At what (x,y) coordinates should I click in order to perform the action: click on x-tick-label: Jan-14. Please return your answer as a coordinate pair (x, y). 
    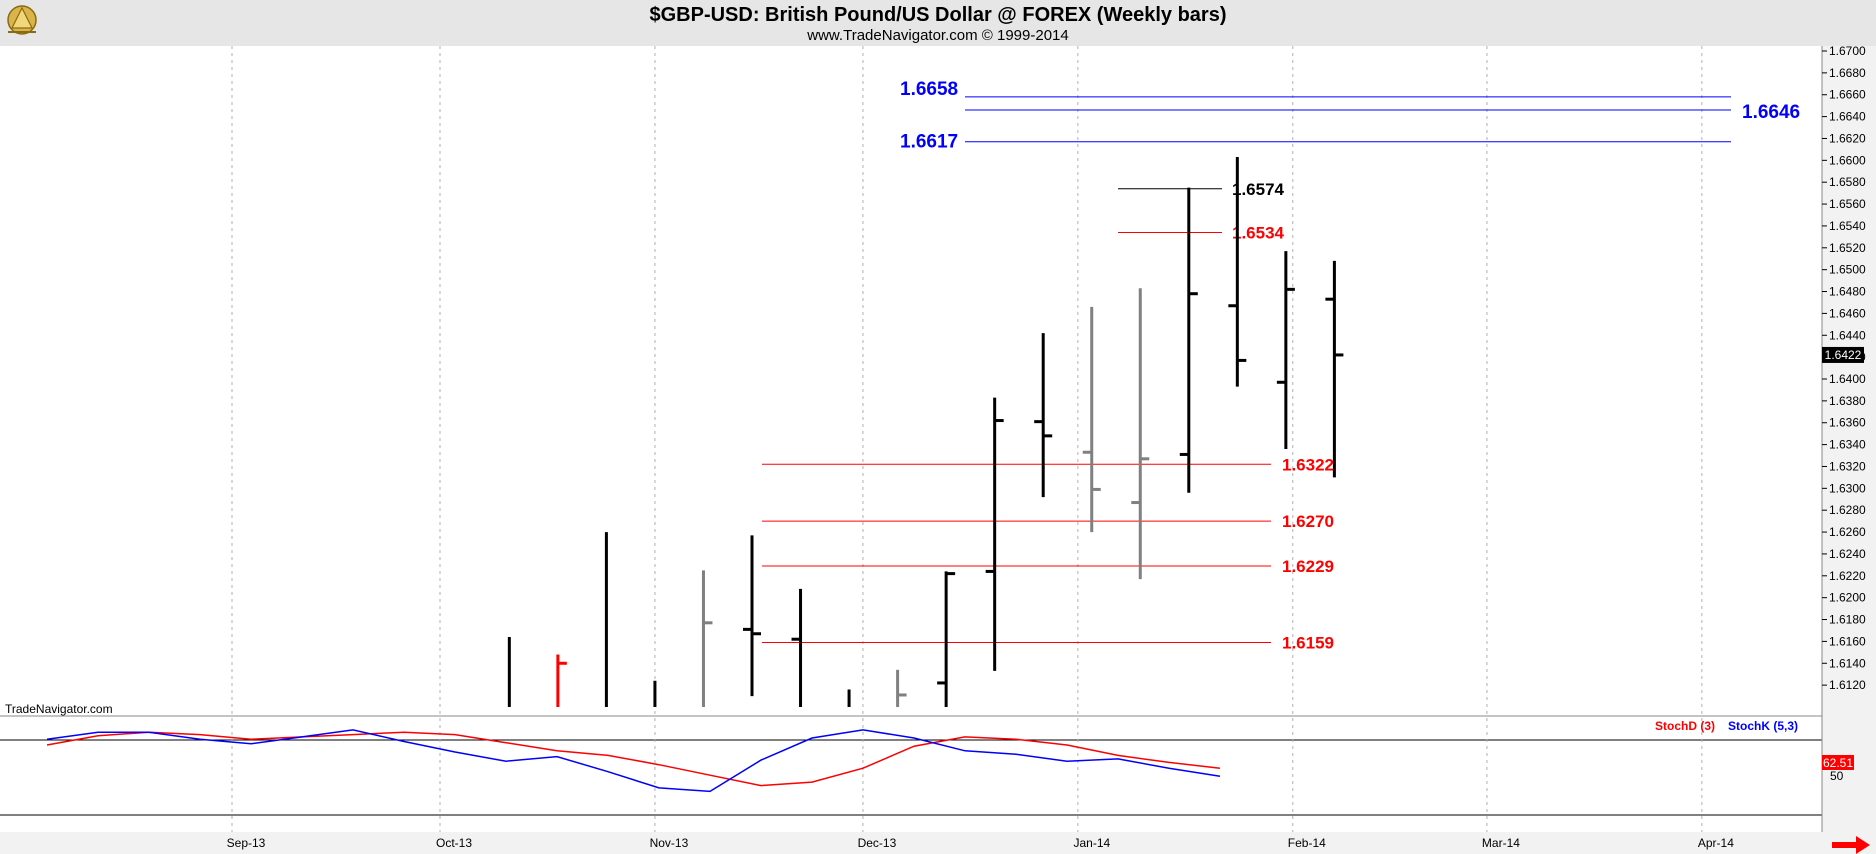
    Looking at the image, I should click on (1092, 843).